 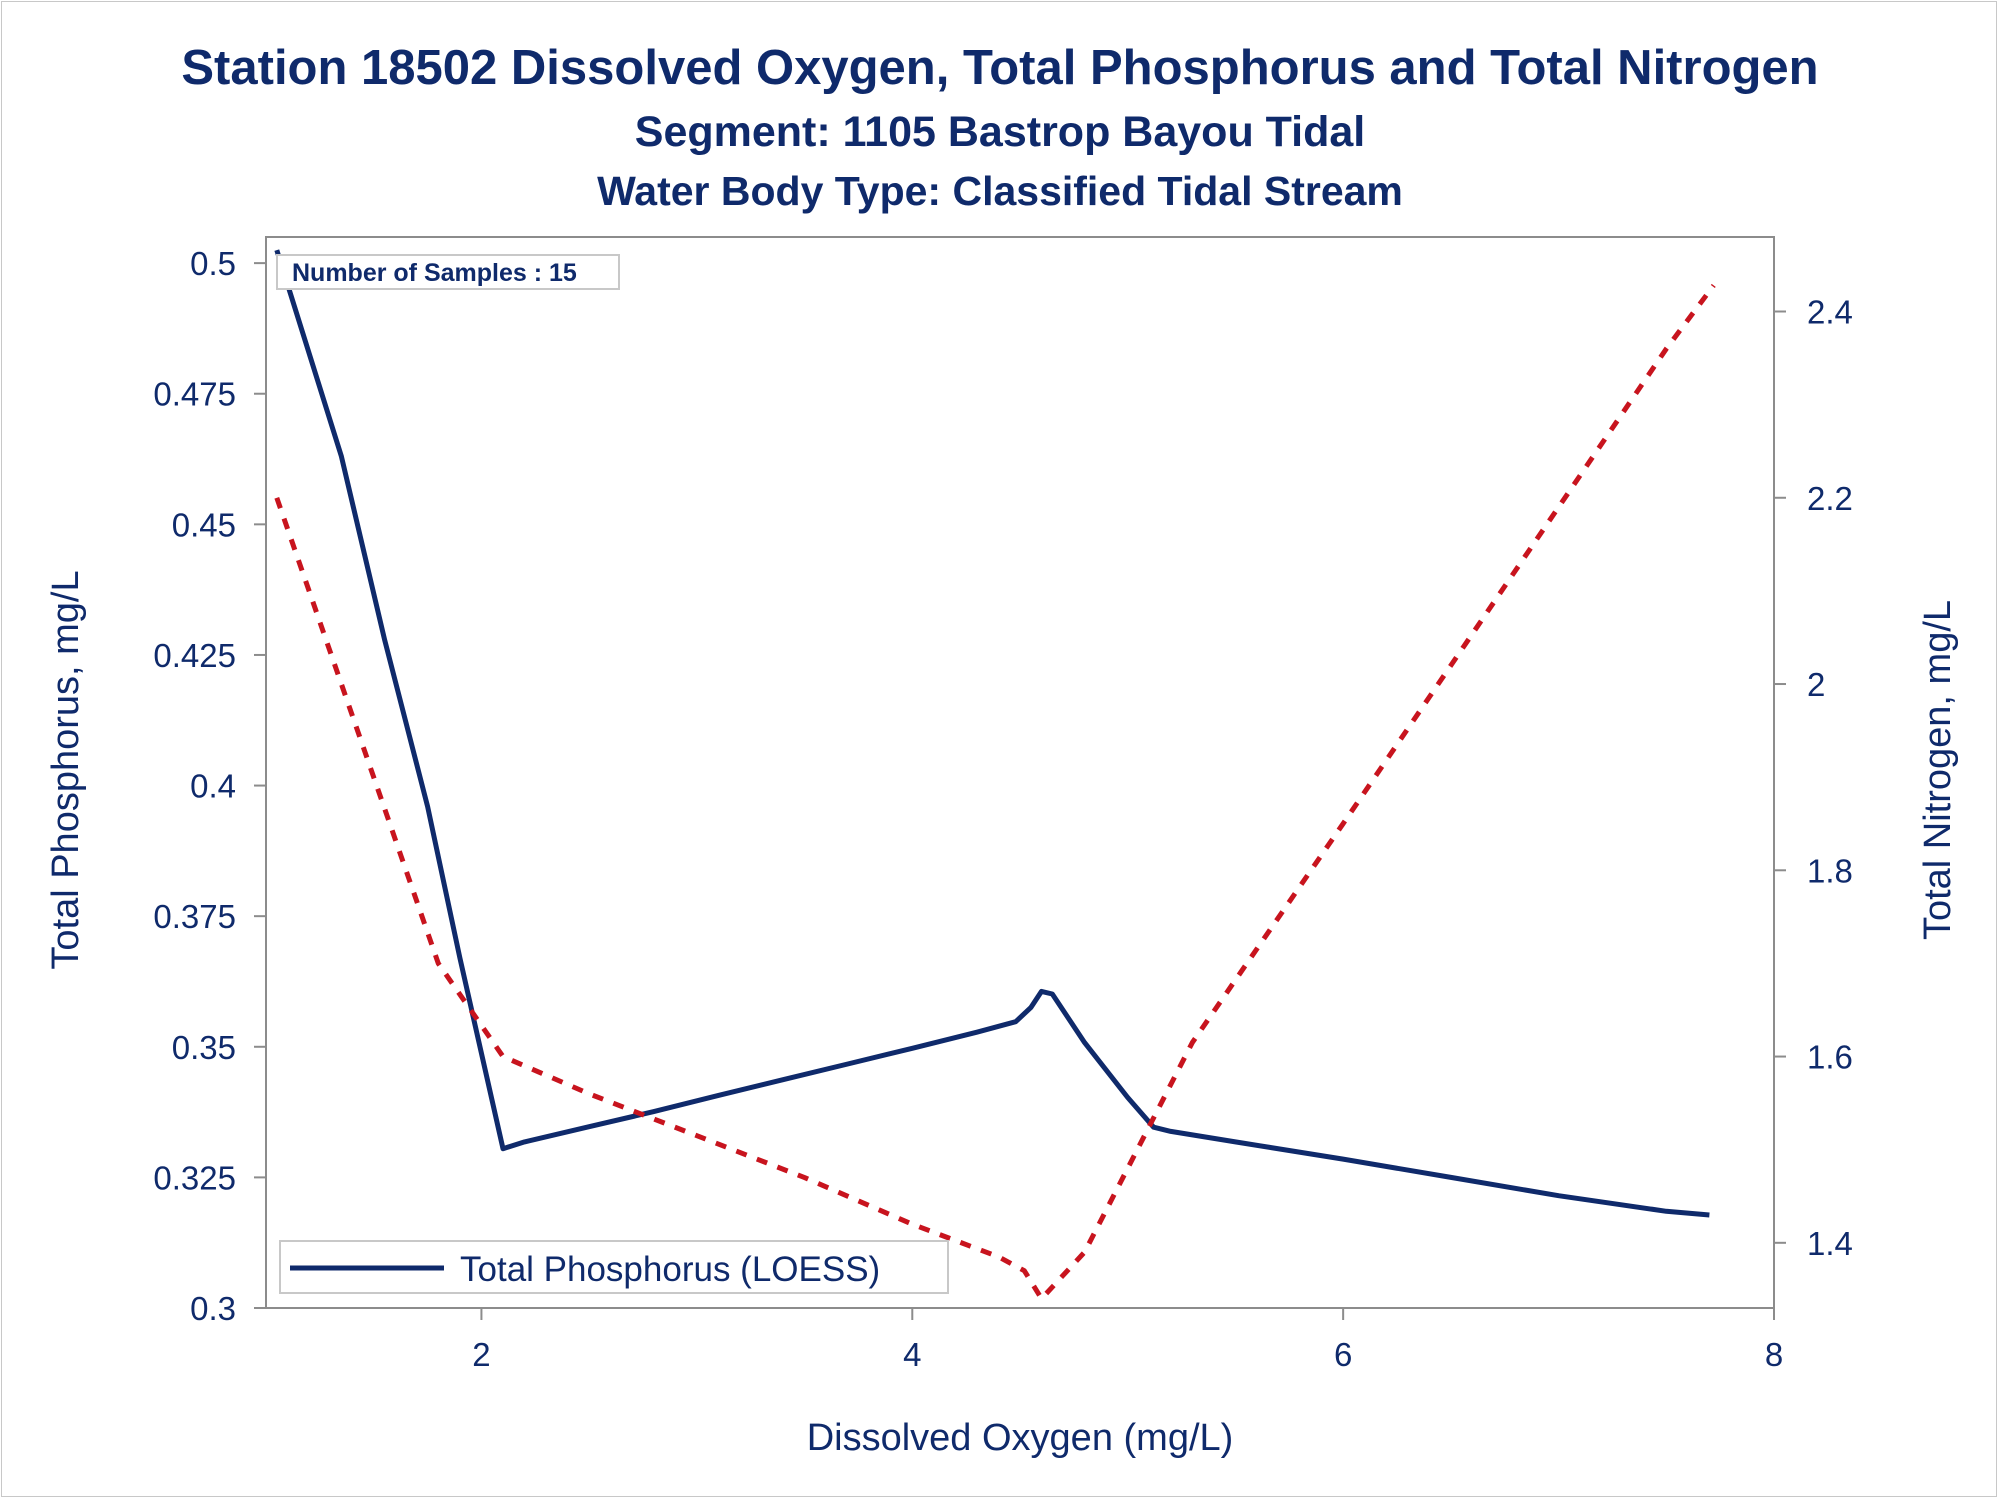 What do you see at coordinates (204, 524) in the screenshot?
I see `y-tick-label-left: 0.45` at bounding box center [204, 524].